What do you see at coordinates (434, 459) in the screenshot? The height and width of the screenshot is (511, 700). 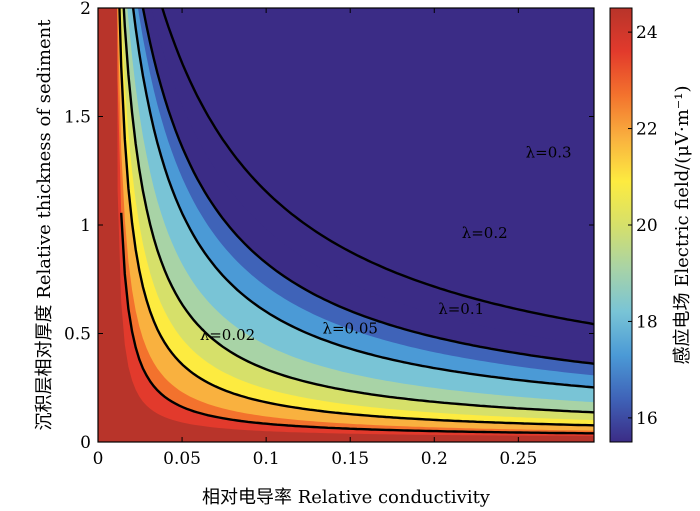 I see `x-tick-label: 0.2` at bounding box center [434, 459].